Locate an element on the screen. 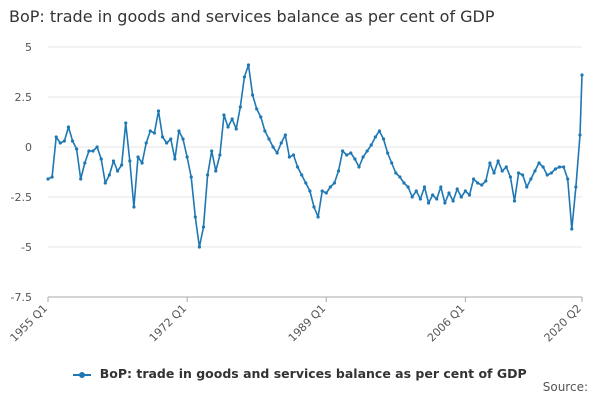 This screenshot has height=400, width=600. y-axis: 5 2.5 0 -2.5 -5 -7.5 is located at coordinates (21, 172).